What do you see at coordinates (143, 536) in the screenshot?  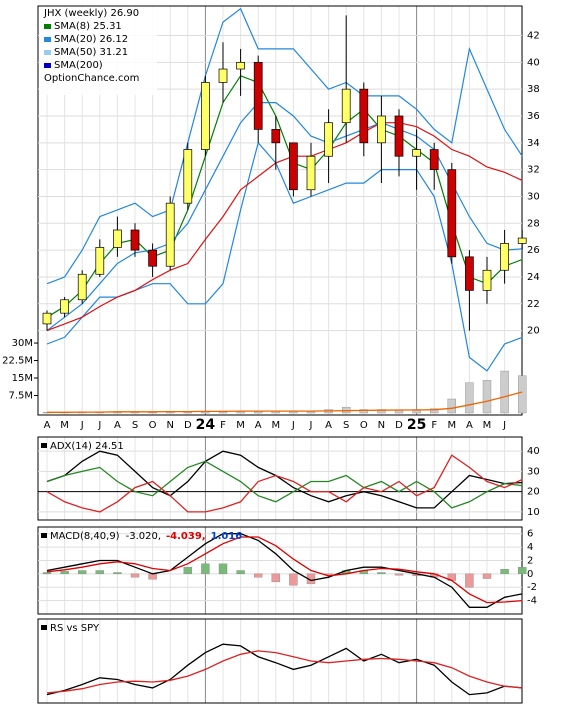 I see `legend-label: -3.020,` at bounding box center [143, 536].